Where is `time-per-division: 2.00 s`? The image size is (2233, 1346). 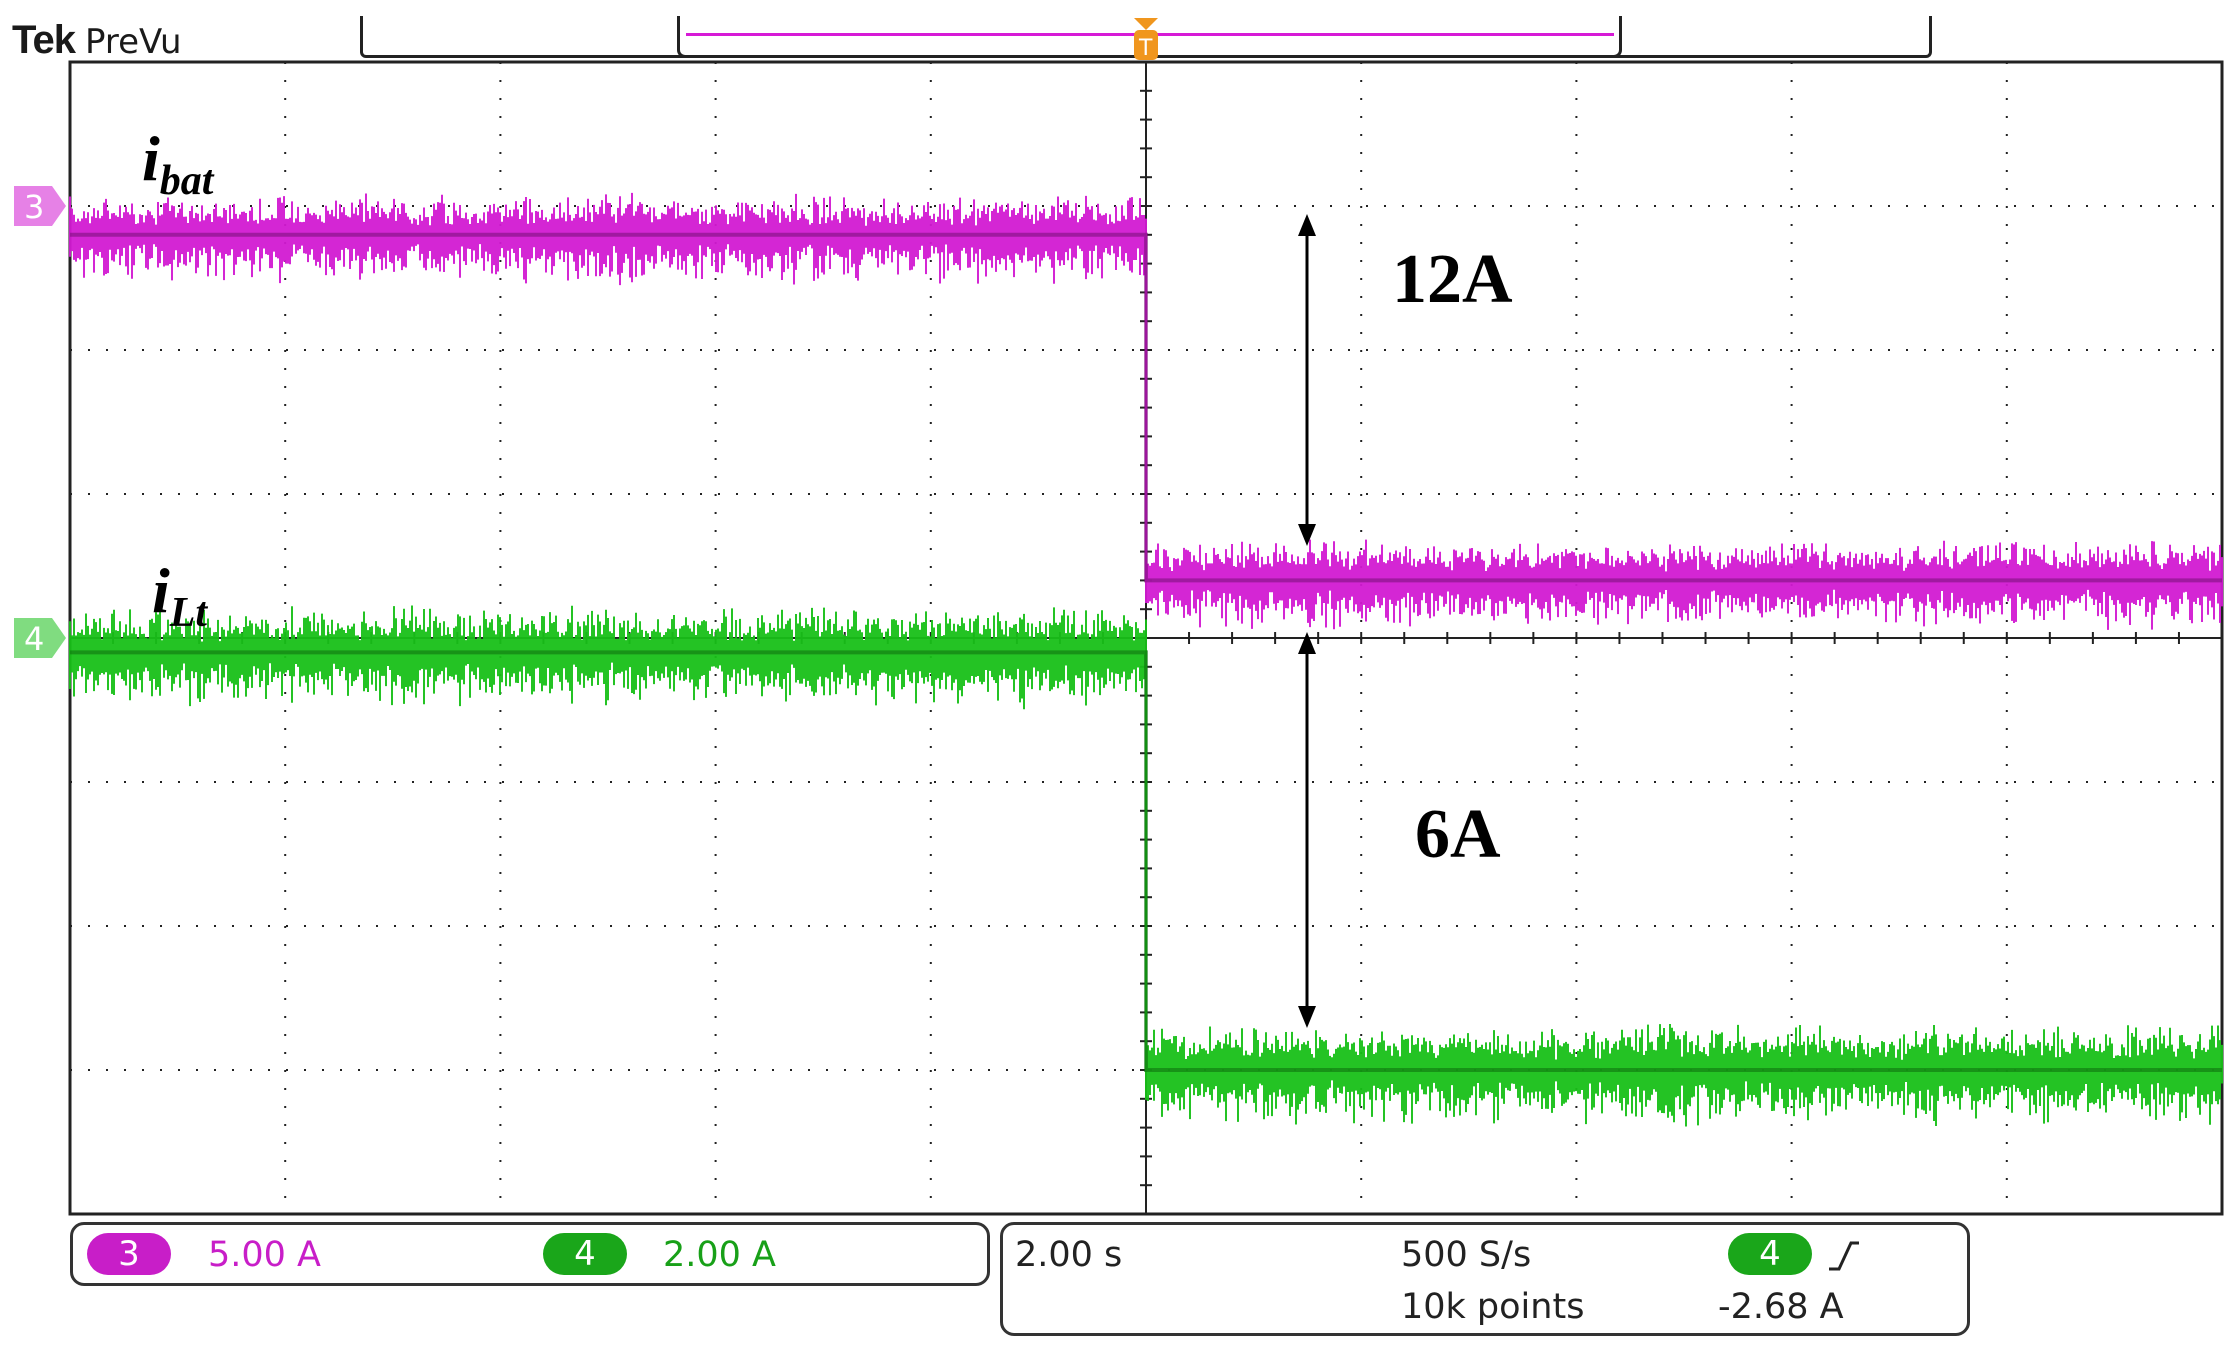
time-per-division: 2.00 s is located at coordinates (1069, 1255).